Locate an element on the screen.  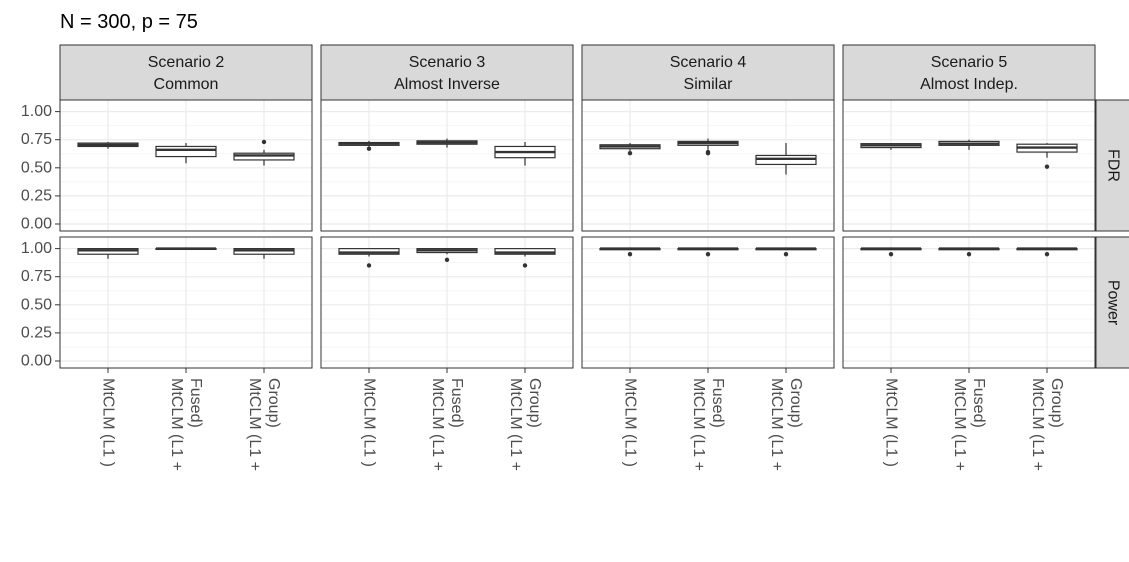
facet-strip-label-line1-3: Scenario 4 is located at coordinates (708, 62).